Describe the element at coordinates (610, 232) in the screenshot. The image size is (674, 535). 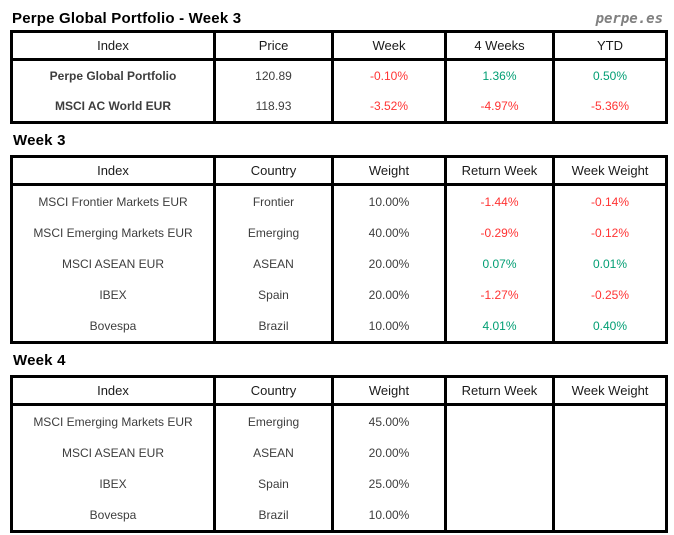
I see `cell-week-weight: -0.12%` at that location.